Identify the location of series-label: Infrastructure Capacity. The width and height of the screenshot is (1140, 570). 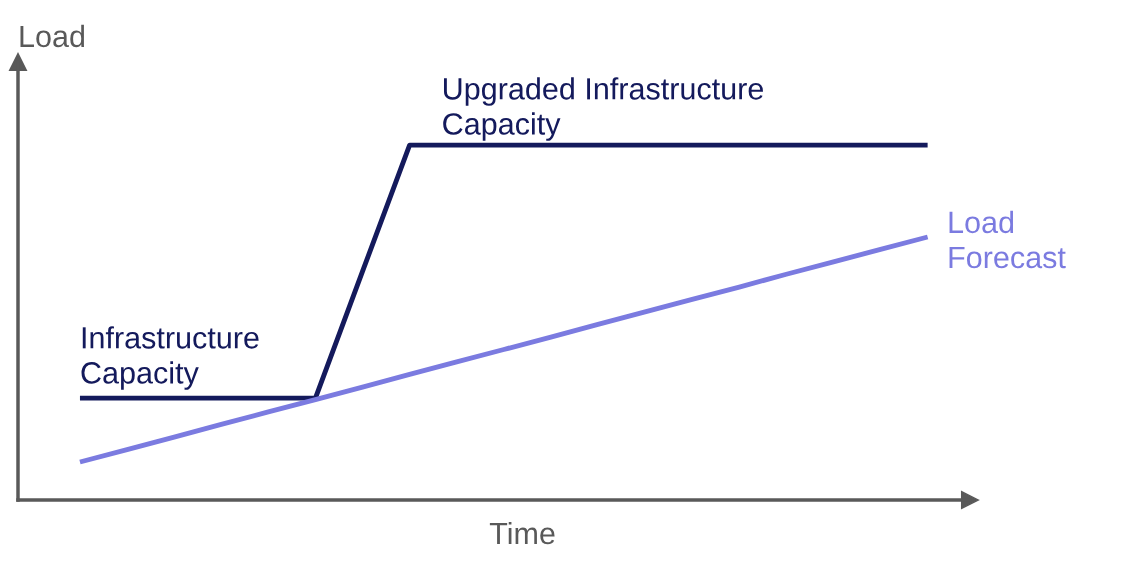
(170, 358).